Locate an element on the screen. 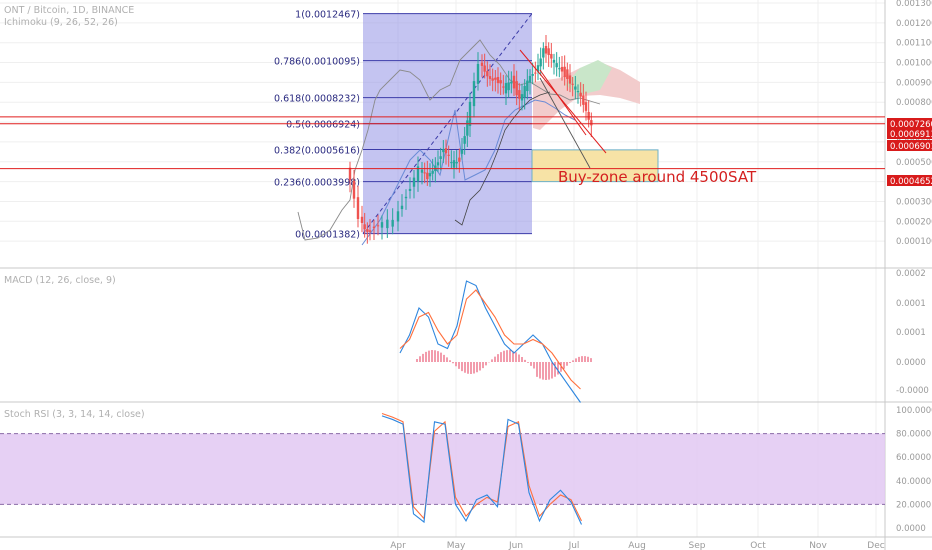 This screenshot has height=550, width=932. stoch-tick-label: 80.0000 is located at coordinates (913, 435).